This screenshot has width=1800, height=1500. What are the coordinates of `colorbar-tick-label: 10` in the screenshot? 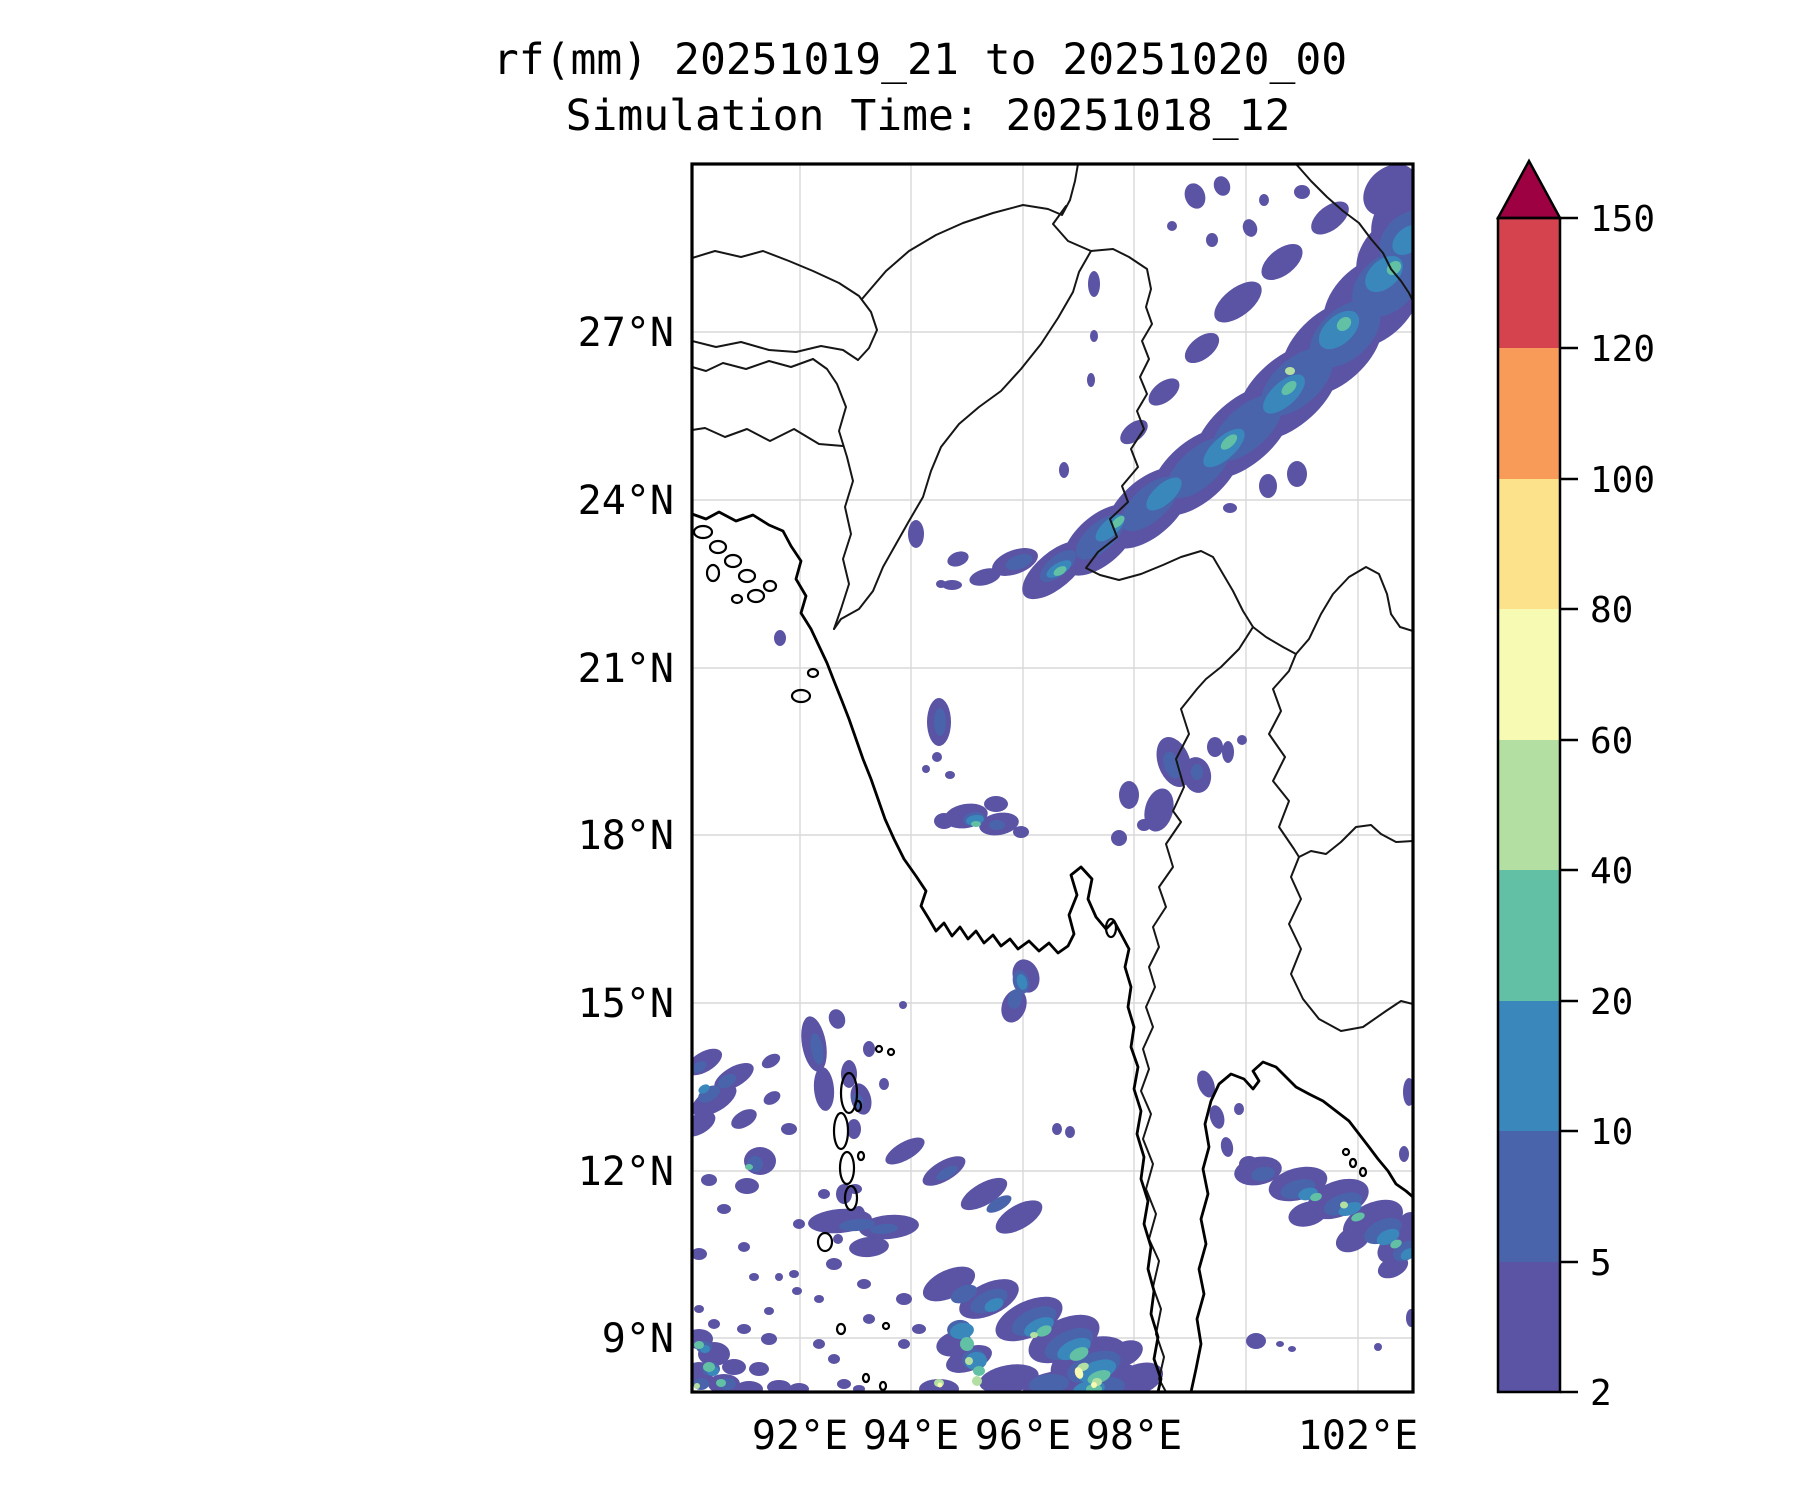 It's located at (1611, 1132).